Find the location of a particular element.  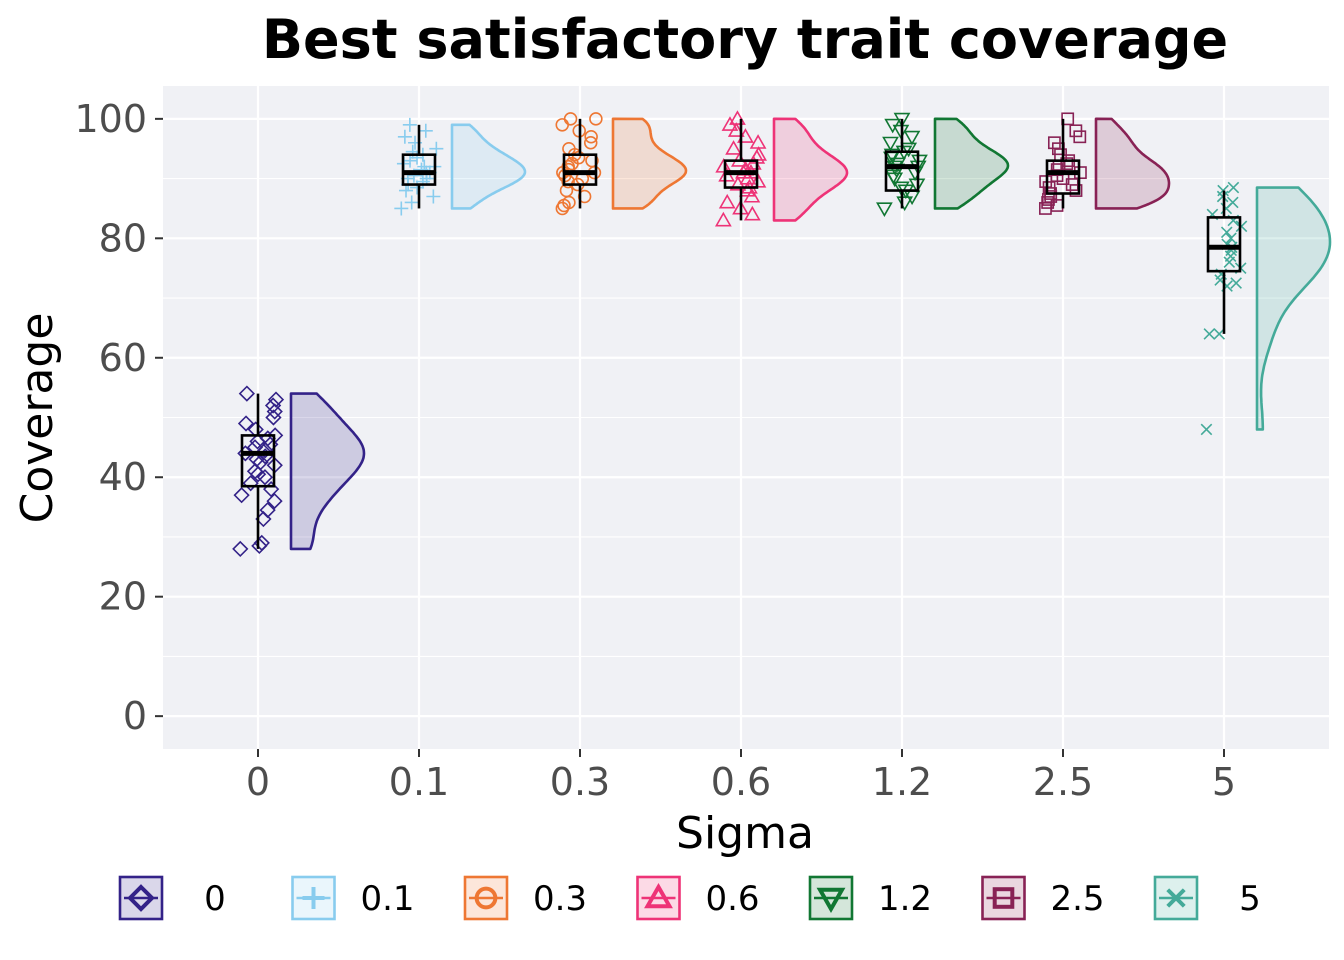

x-tick-label: 0.6 is located at coordinates (741, 782).